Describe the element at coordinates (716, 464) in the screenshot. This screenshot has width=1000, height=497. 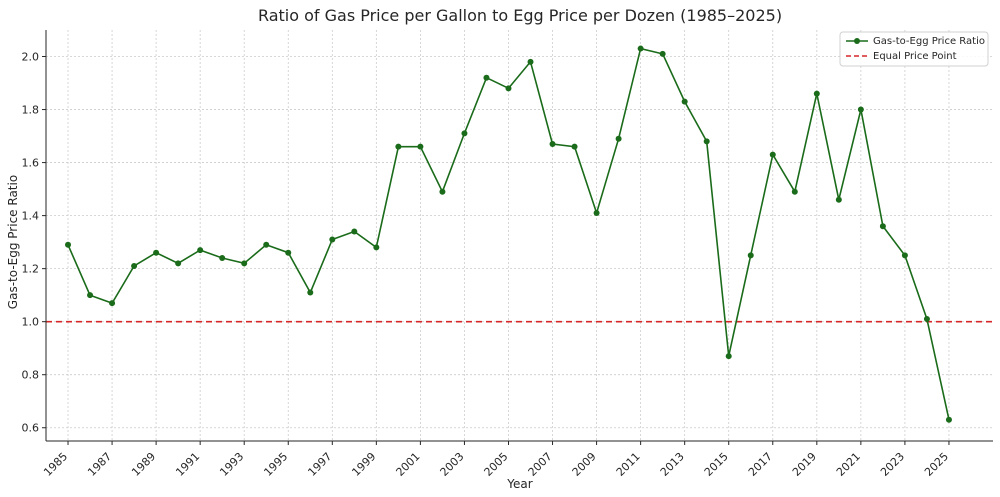
I see `x-tick-label: 2015` at that location.